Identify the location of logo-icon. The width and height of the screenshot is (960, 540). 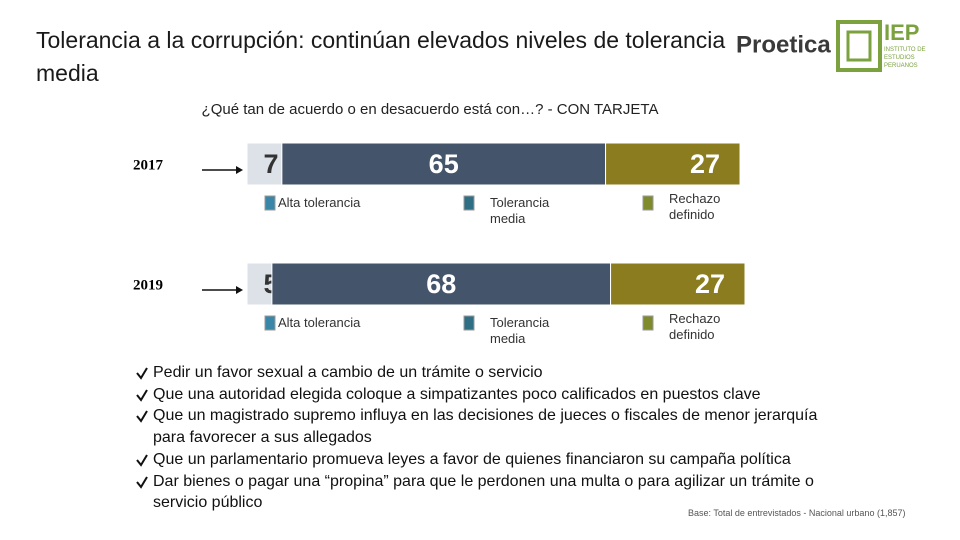
(859, 46).